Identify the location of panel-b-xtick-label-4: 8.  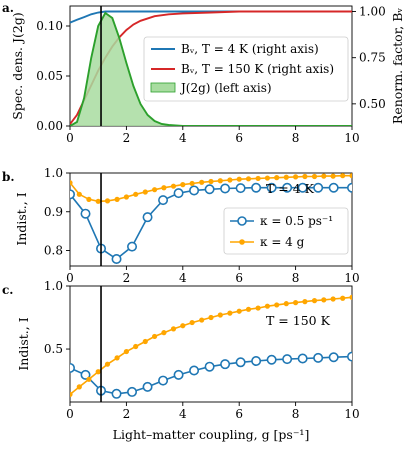
(296, 278).